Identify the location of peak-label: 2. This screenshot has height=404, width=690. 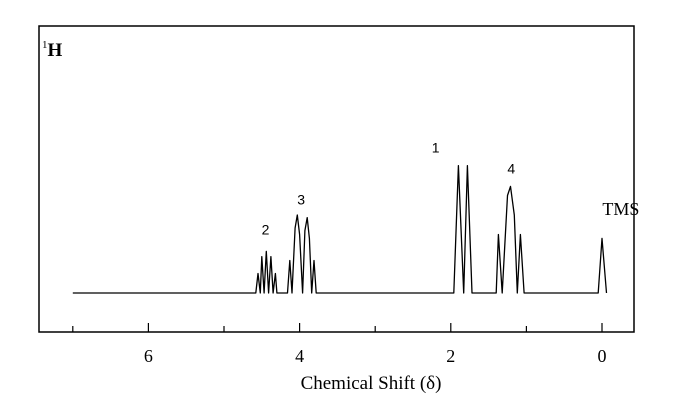
(266, 230).